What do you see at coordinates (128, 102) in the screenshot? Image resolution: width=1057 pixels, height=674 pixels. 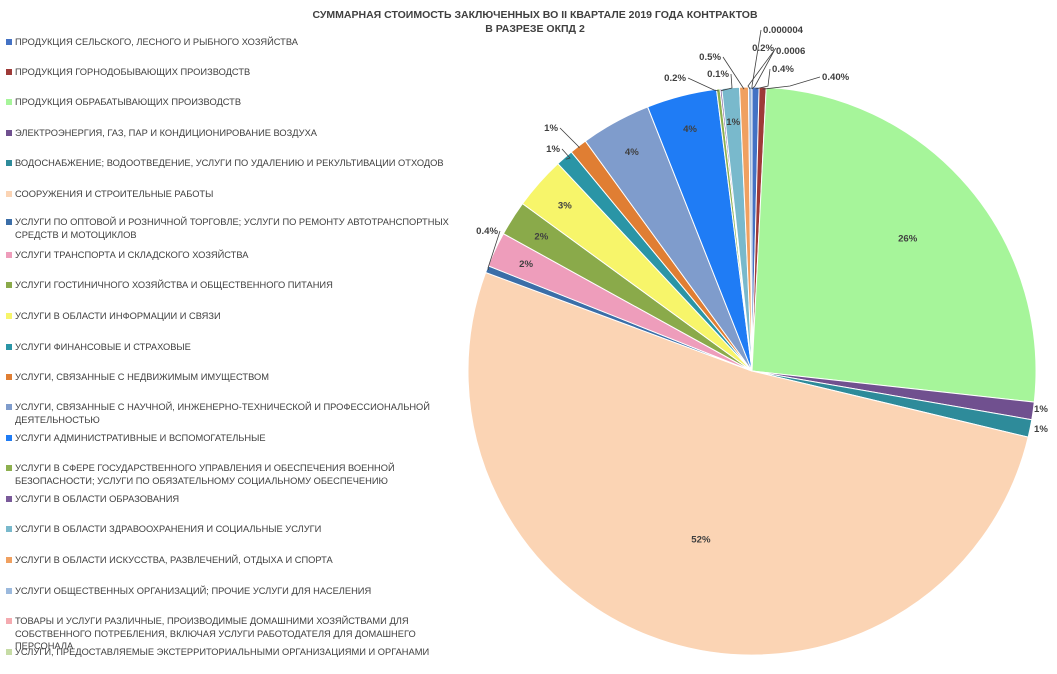 I see `legend-label: Продукция обрабатывающих производств` at bounding box center [128, 102].